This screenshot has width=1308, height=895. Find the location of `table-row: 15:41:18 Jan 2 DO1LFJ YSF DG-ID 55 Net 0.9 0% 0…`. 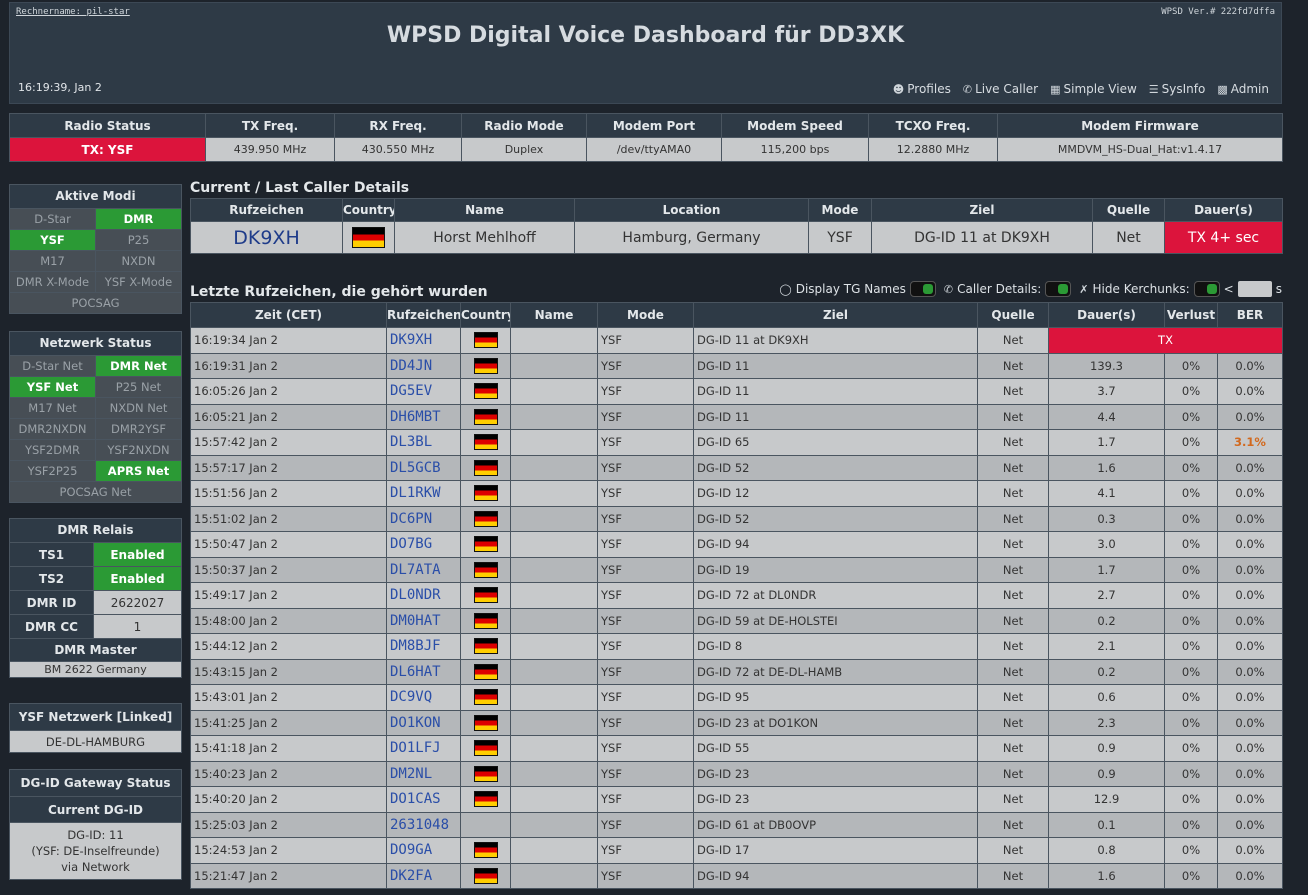

table-row: 15:41:18 Jan 2 DO1LFJ YSF DG-ID 55 Net 0.9 0% 0… is located at coordinates (736, 748).